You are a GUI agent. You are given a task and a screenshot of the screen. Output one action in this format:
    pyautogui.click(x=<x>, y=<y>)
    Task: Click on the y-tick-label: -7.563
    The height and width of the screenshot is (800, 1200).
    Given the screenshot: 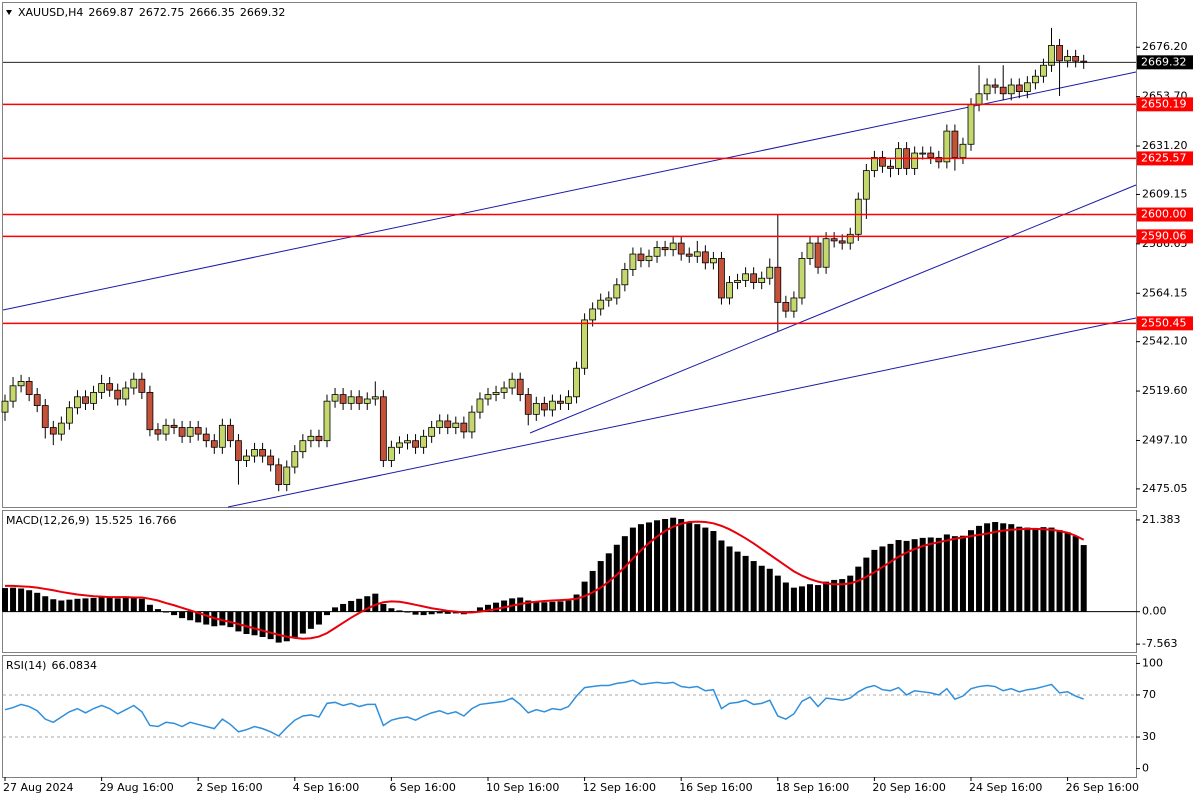 What is the action you would take?
    pyautogui.click(x=1159, y=643)
    